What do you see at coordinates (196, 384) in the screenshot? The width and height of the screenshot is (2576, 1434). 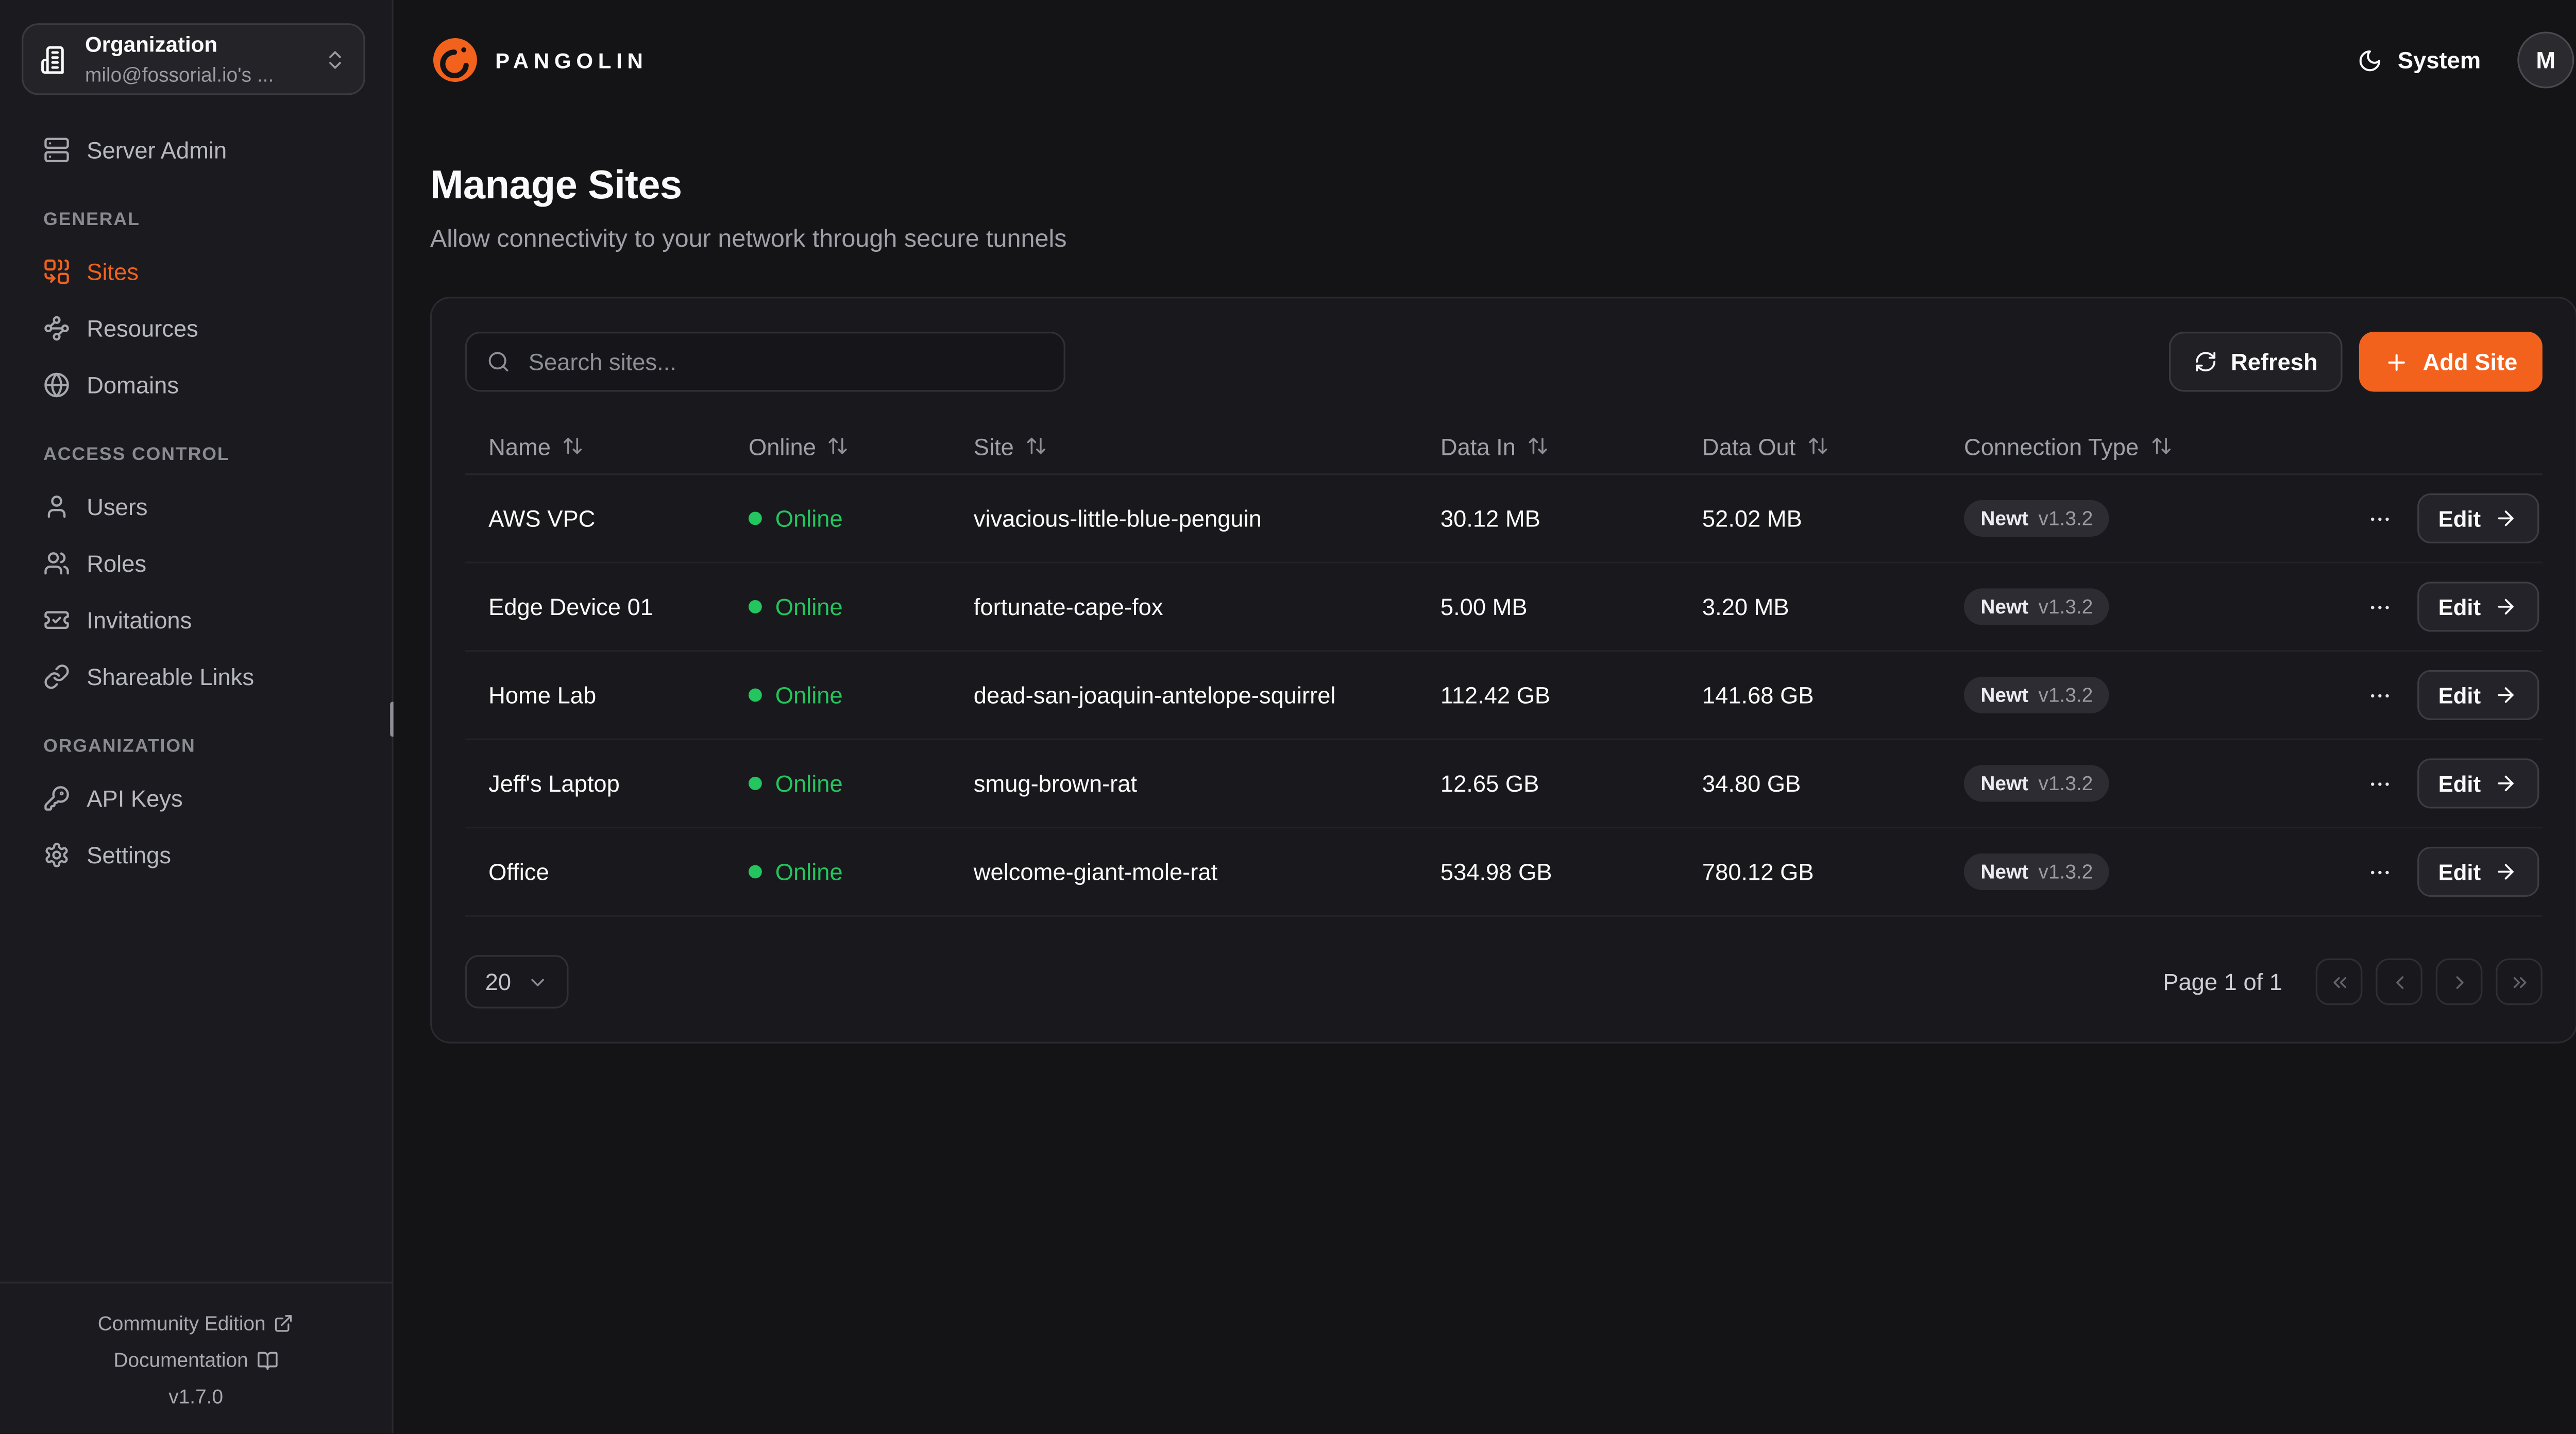 I see `sidebar-item-domains: Domains` at bounding box center [196, 384].